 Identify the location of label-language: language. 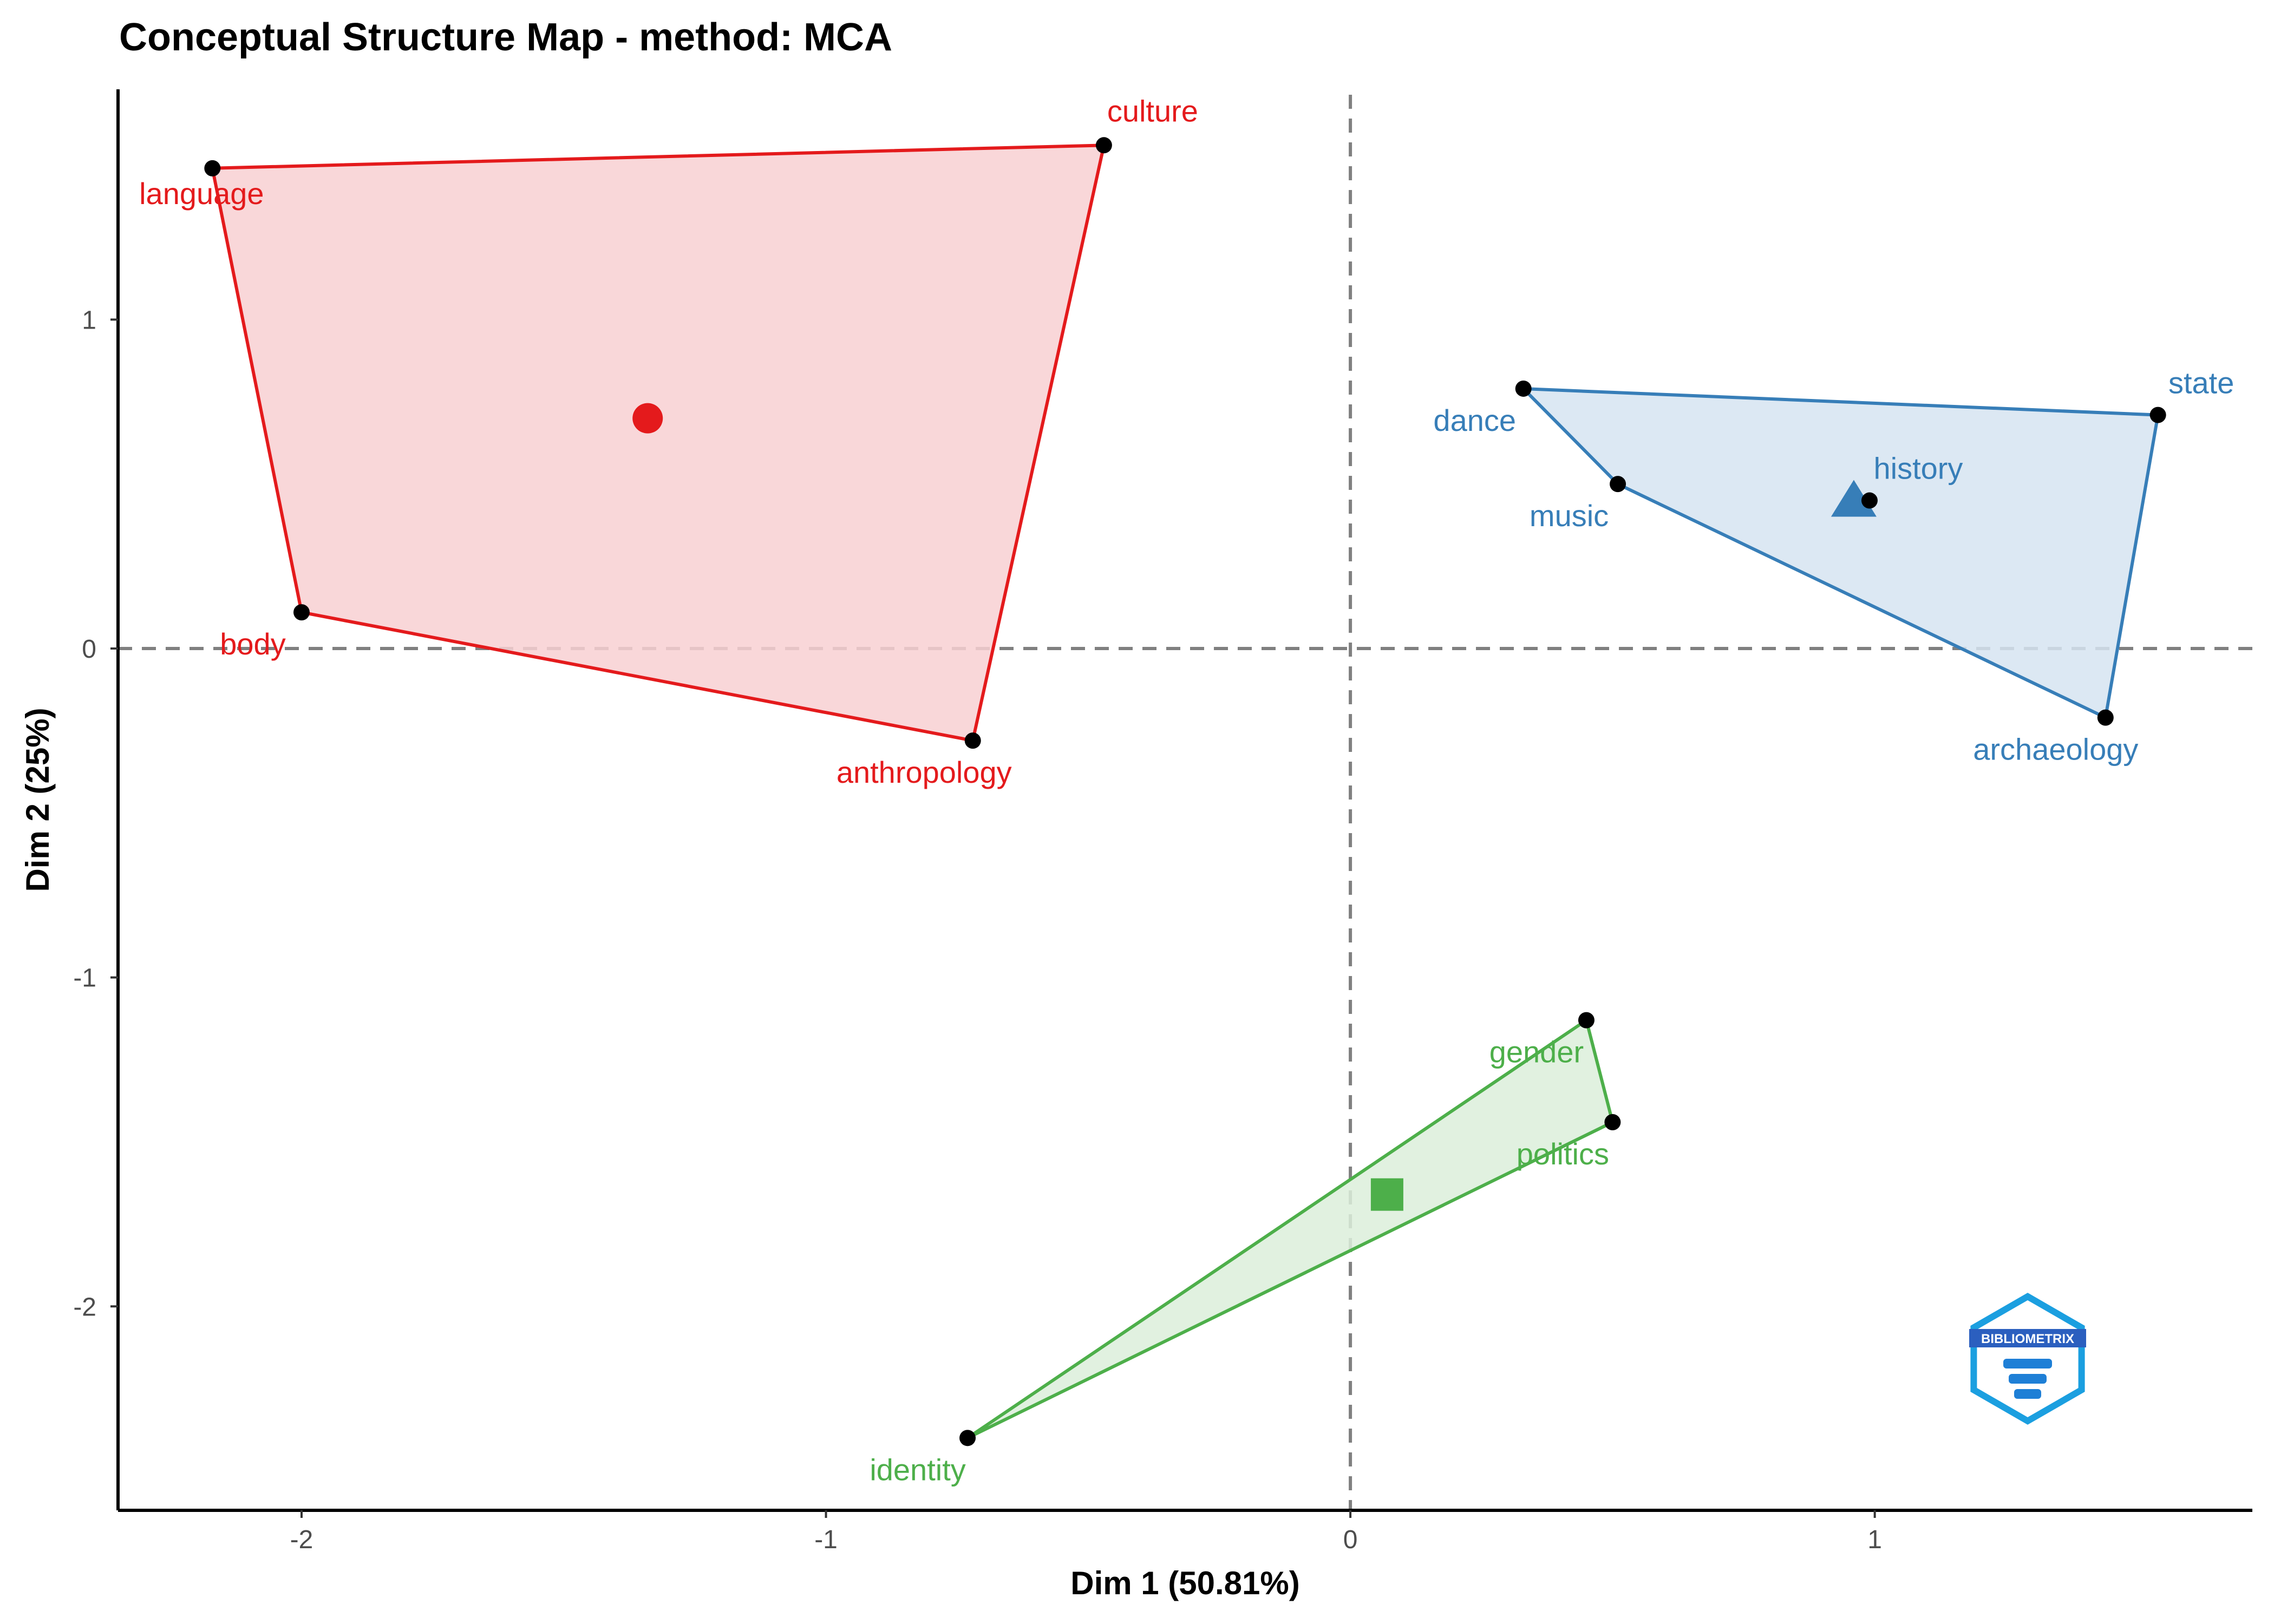
(202, 193).